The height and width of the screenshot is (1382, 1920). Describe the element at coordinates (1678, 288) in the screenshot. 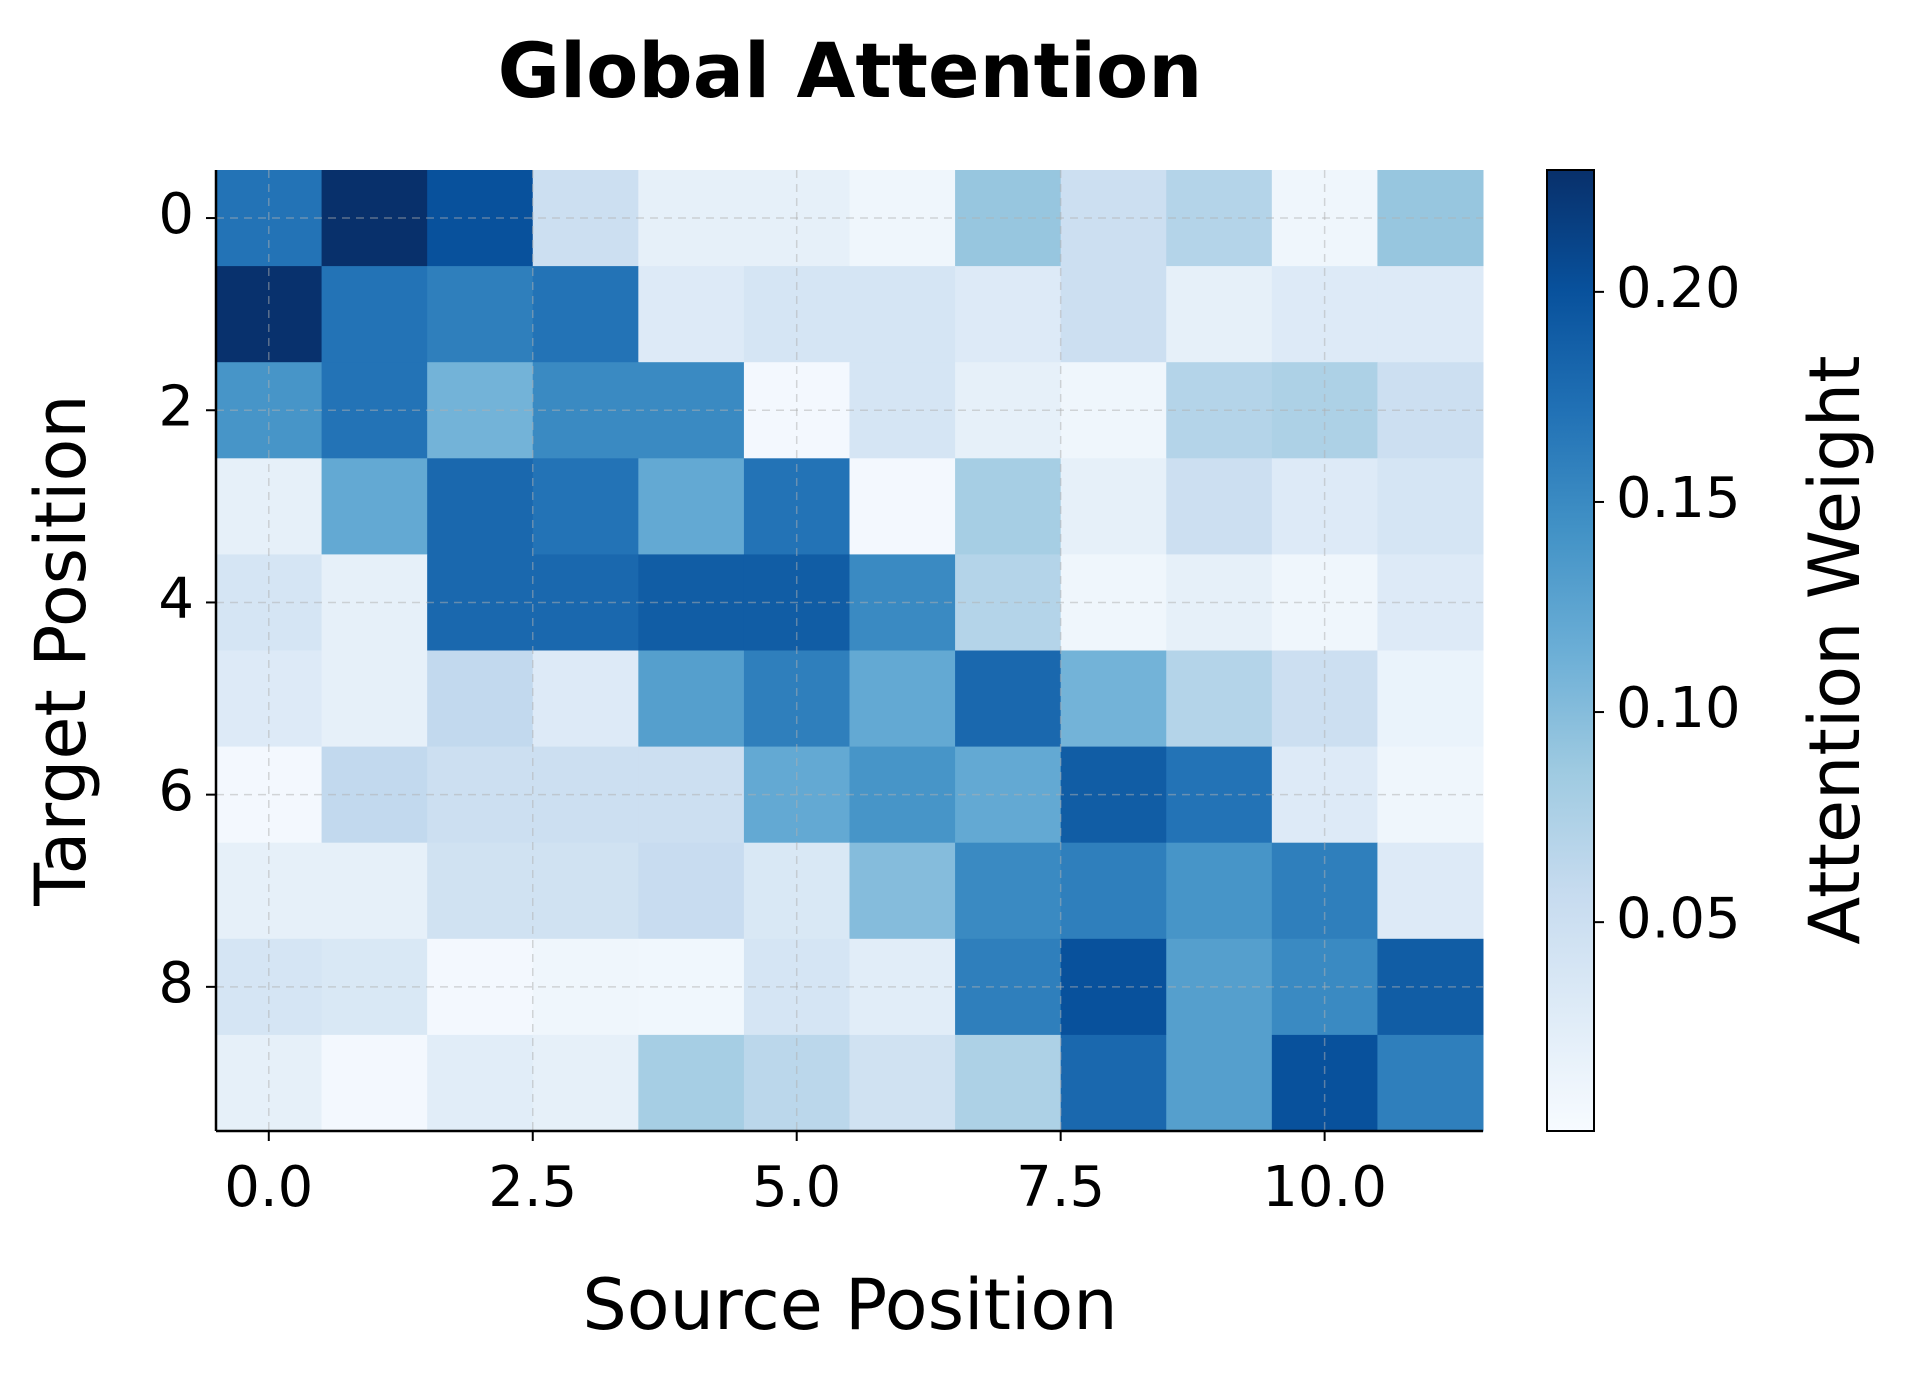

I see `colorbar-tick-label: 0.20` at that location.